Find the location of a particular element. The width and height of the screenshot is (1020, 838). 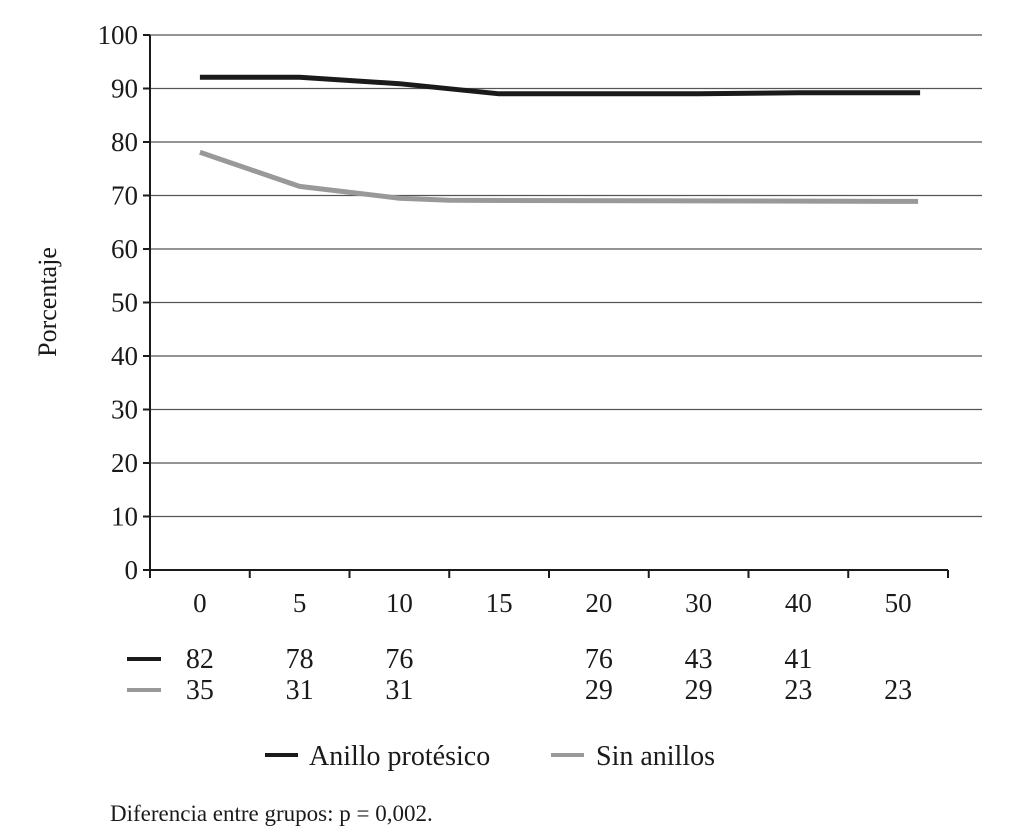

y-tick-label: 100 is located at coordinates (118, 35).